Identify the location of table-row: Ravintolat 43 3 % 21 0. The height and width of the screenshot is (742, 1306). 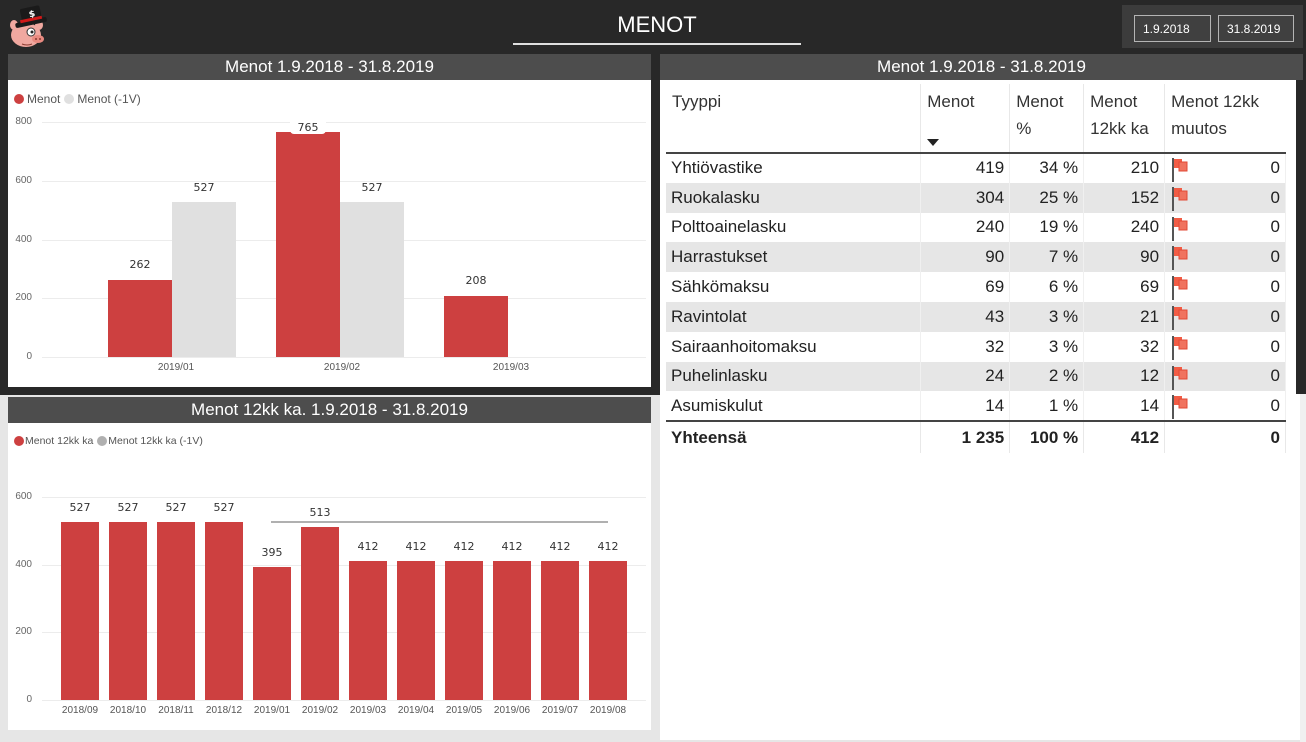
(976, 316).